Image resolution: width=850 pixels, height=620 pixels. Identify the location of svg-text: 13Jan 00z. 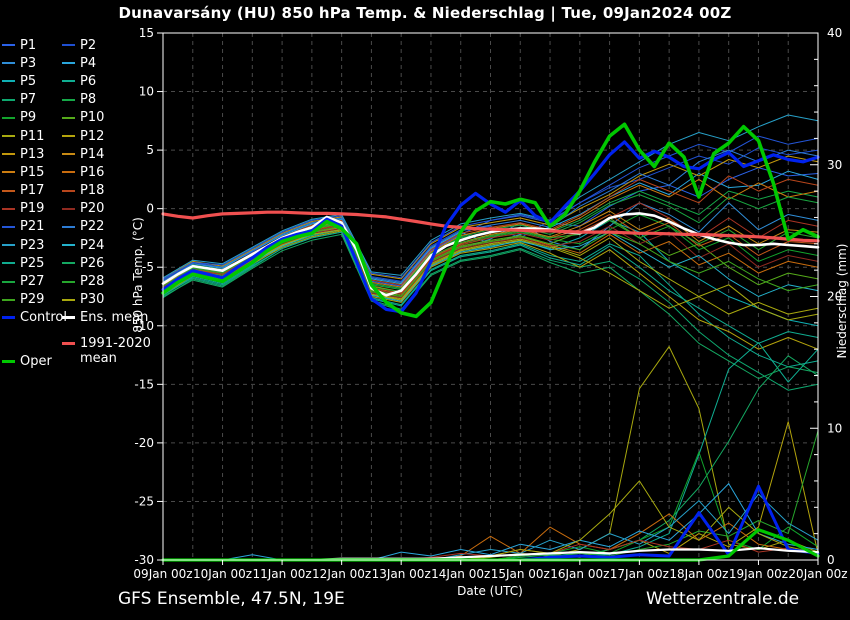
(401, 574).